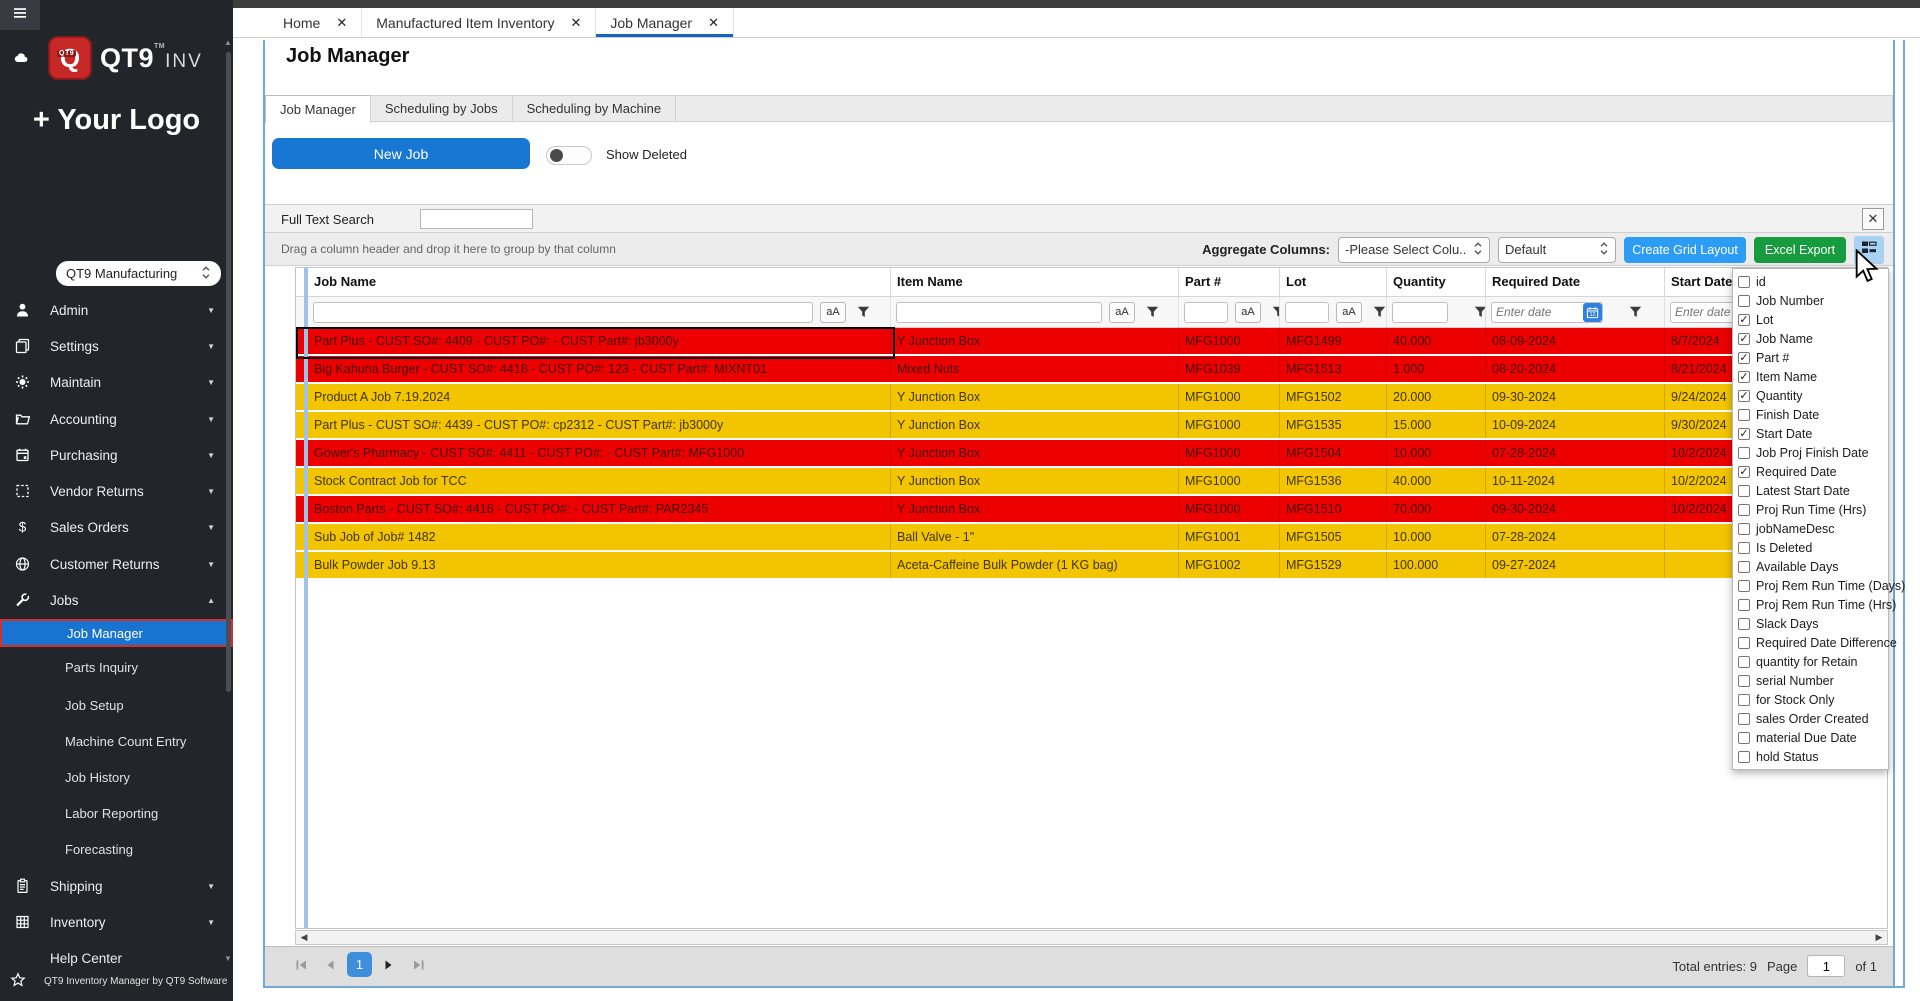  What do you see at coordinates (304, 937) in the screenshot?
I see `scroll-left-icon: ◀` at bounding box center [304, 937].